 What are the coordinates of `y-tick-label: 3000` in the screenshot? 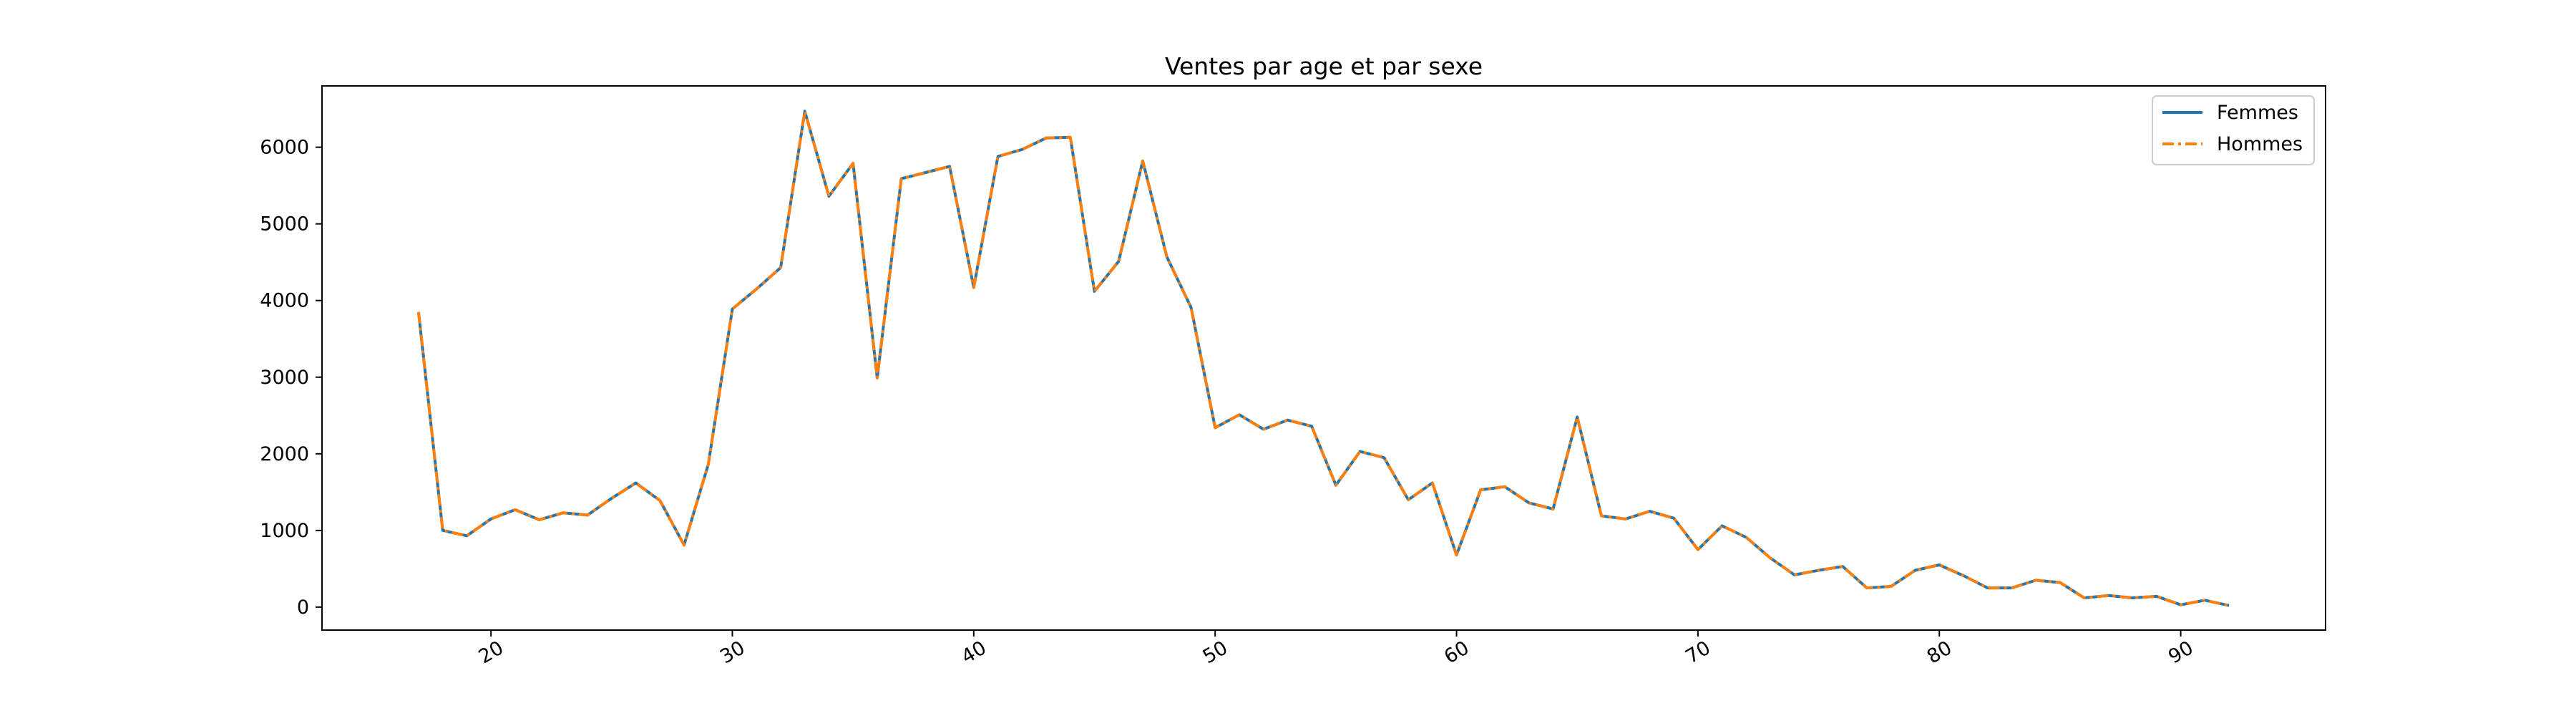 It's located at (284, 378).